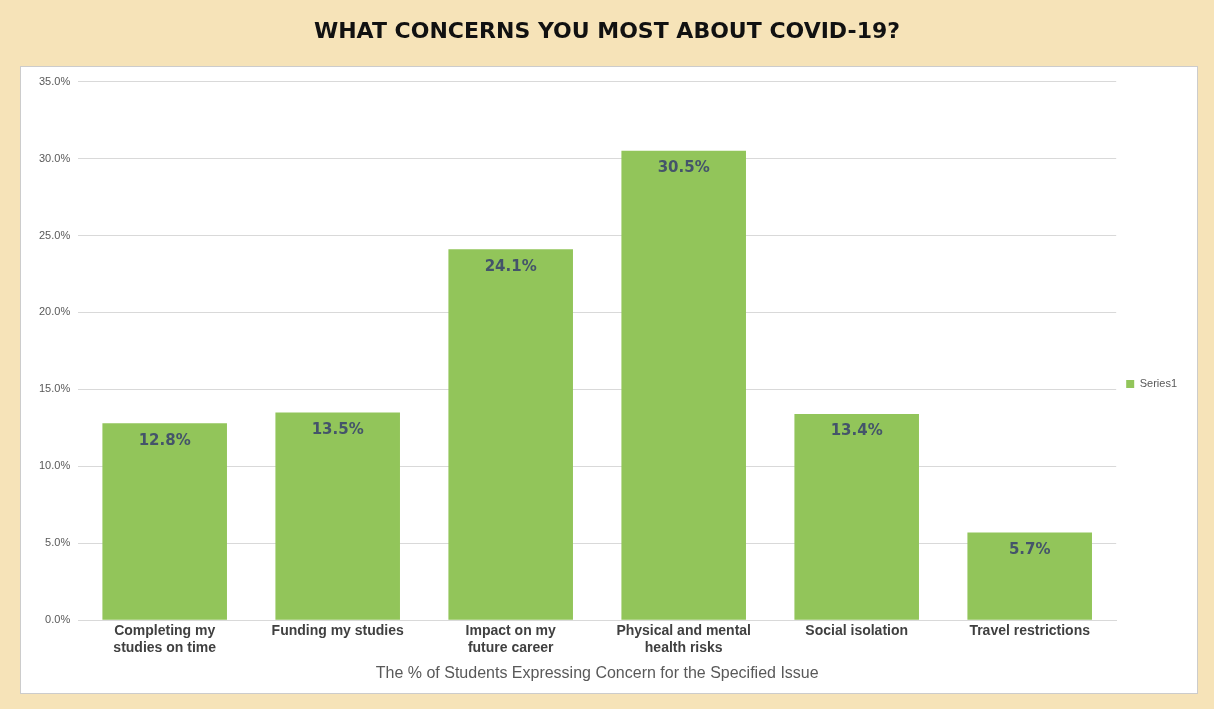 Image resolution: width=1214 pixels, height=709 pixels. I want to click on data-label: 13.4%, so click(856, 430).